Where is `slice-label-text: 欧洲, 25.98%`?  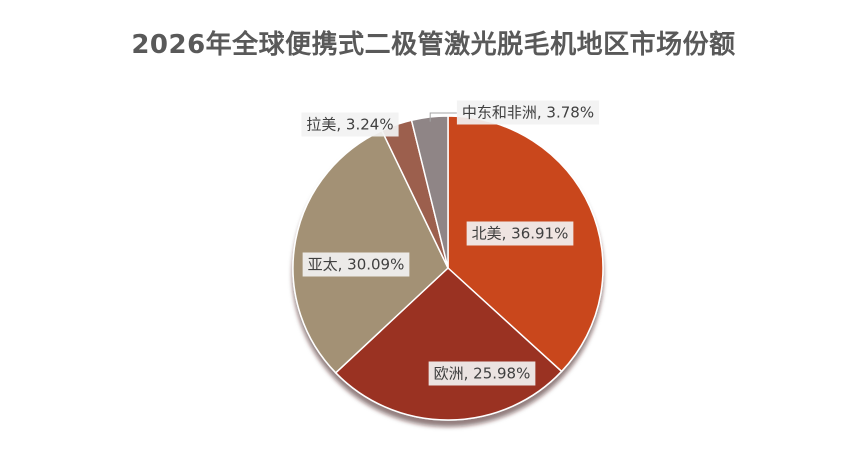
slice-label-text: 欧洲, 25.98% is located at coordinates (482, 374).